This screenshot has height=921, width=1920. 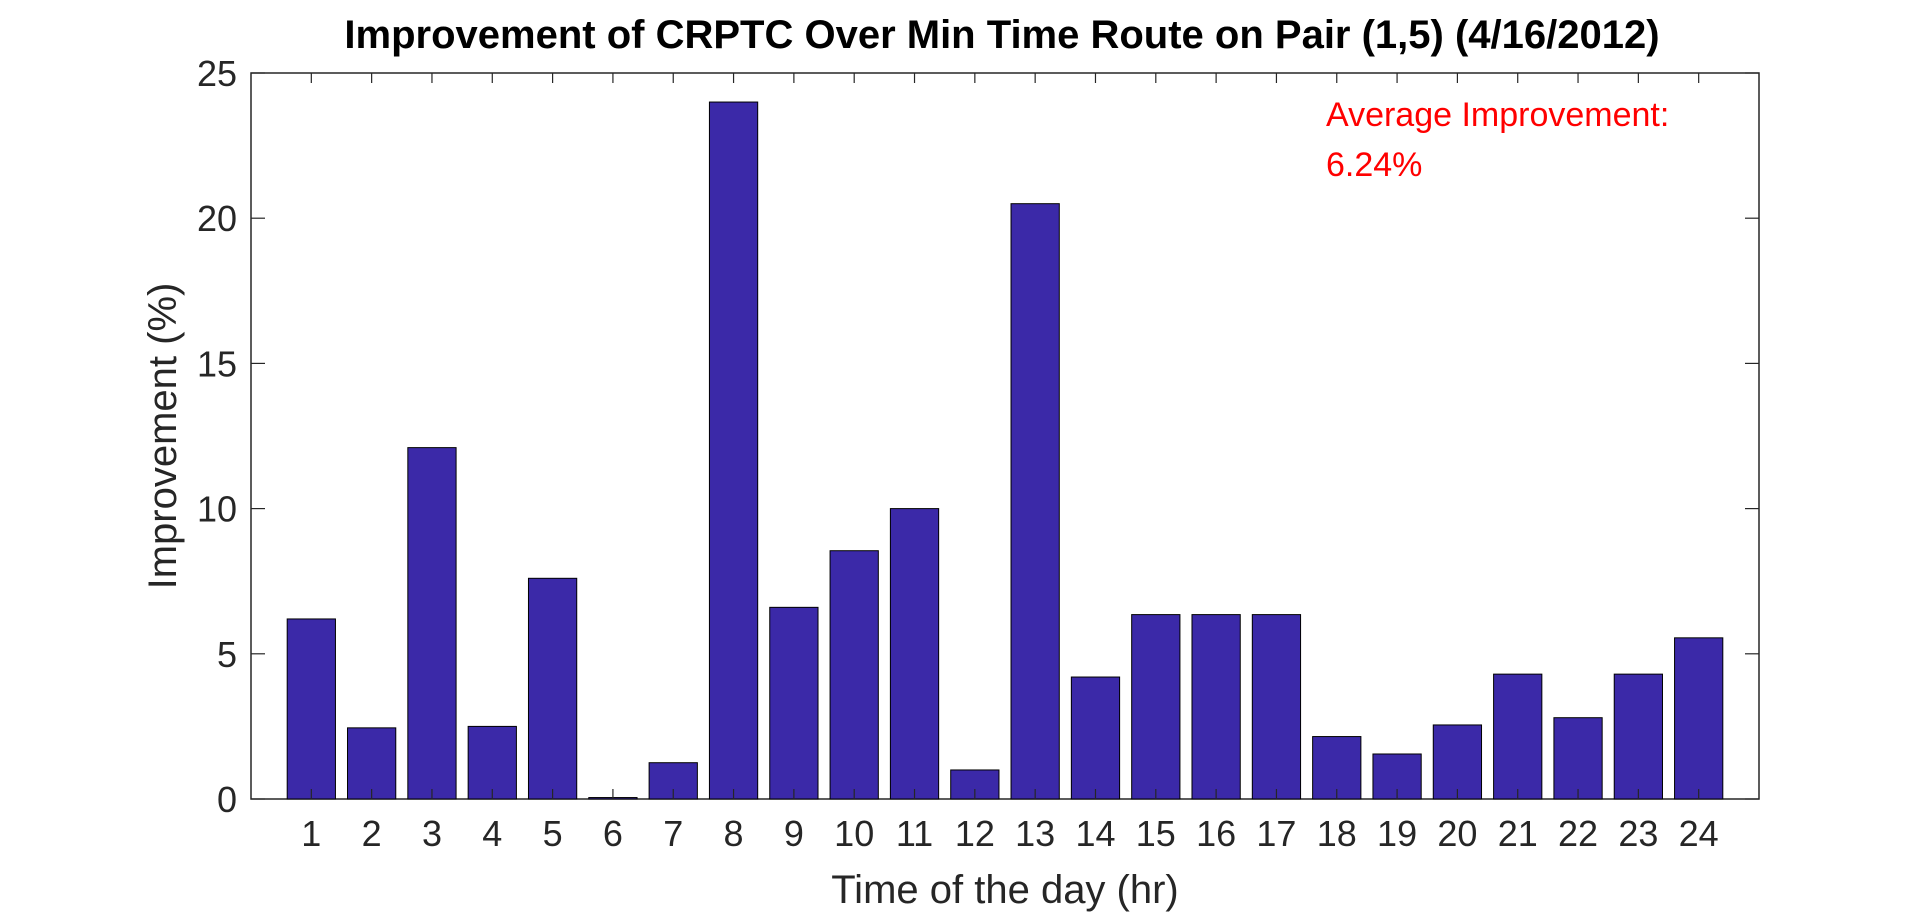 I want to click on x-axis-label: Time of the day (hr), so click(x=1005, y=890).